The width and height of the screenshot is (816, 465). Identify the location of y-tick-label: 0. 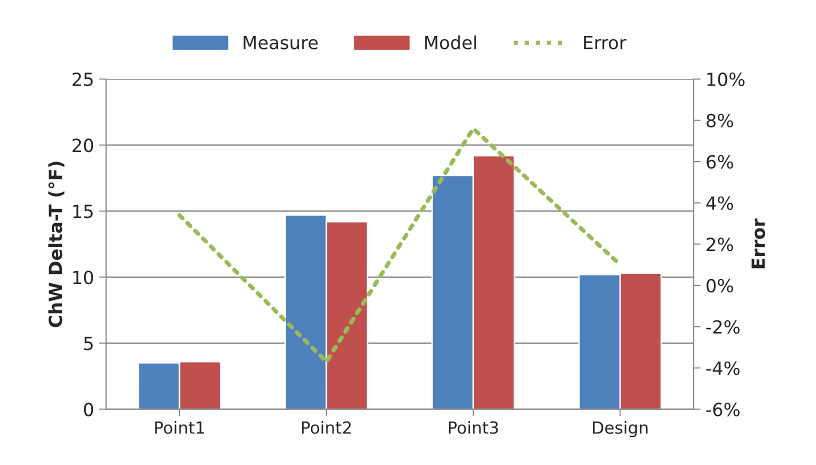
(89, 409).